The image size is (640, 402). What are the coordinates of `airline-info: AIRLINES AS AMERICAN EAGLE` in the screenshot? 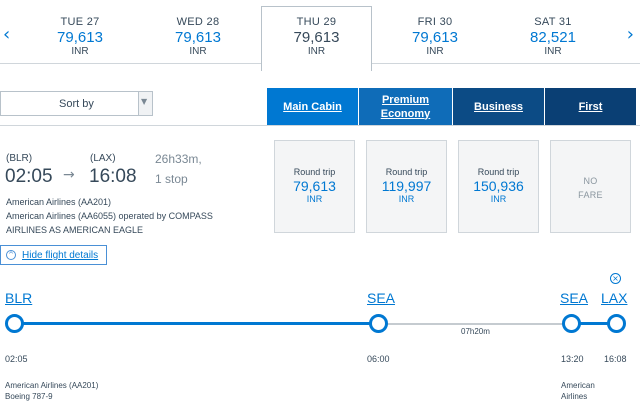 It's located at (75, 230).